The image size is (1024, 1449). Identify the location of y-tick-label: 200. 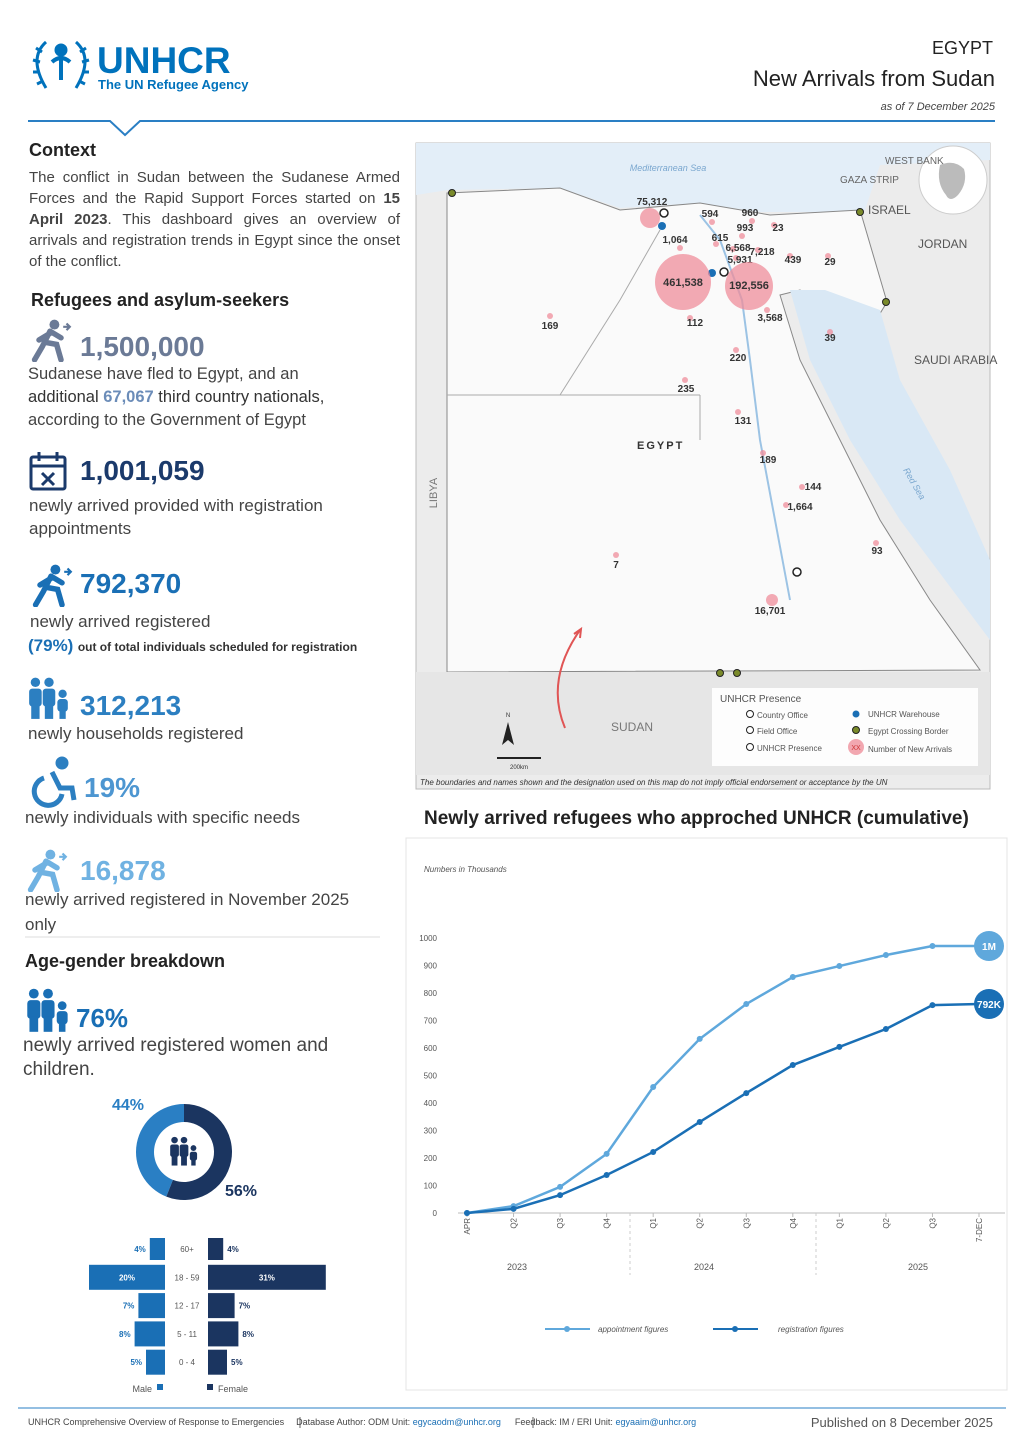
(431, 1158).